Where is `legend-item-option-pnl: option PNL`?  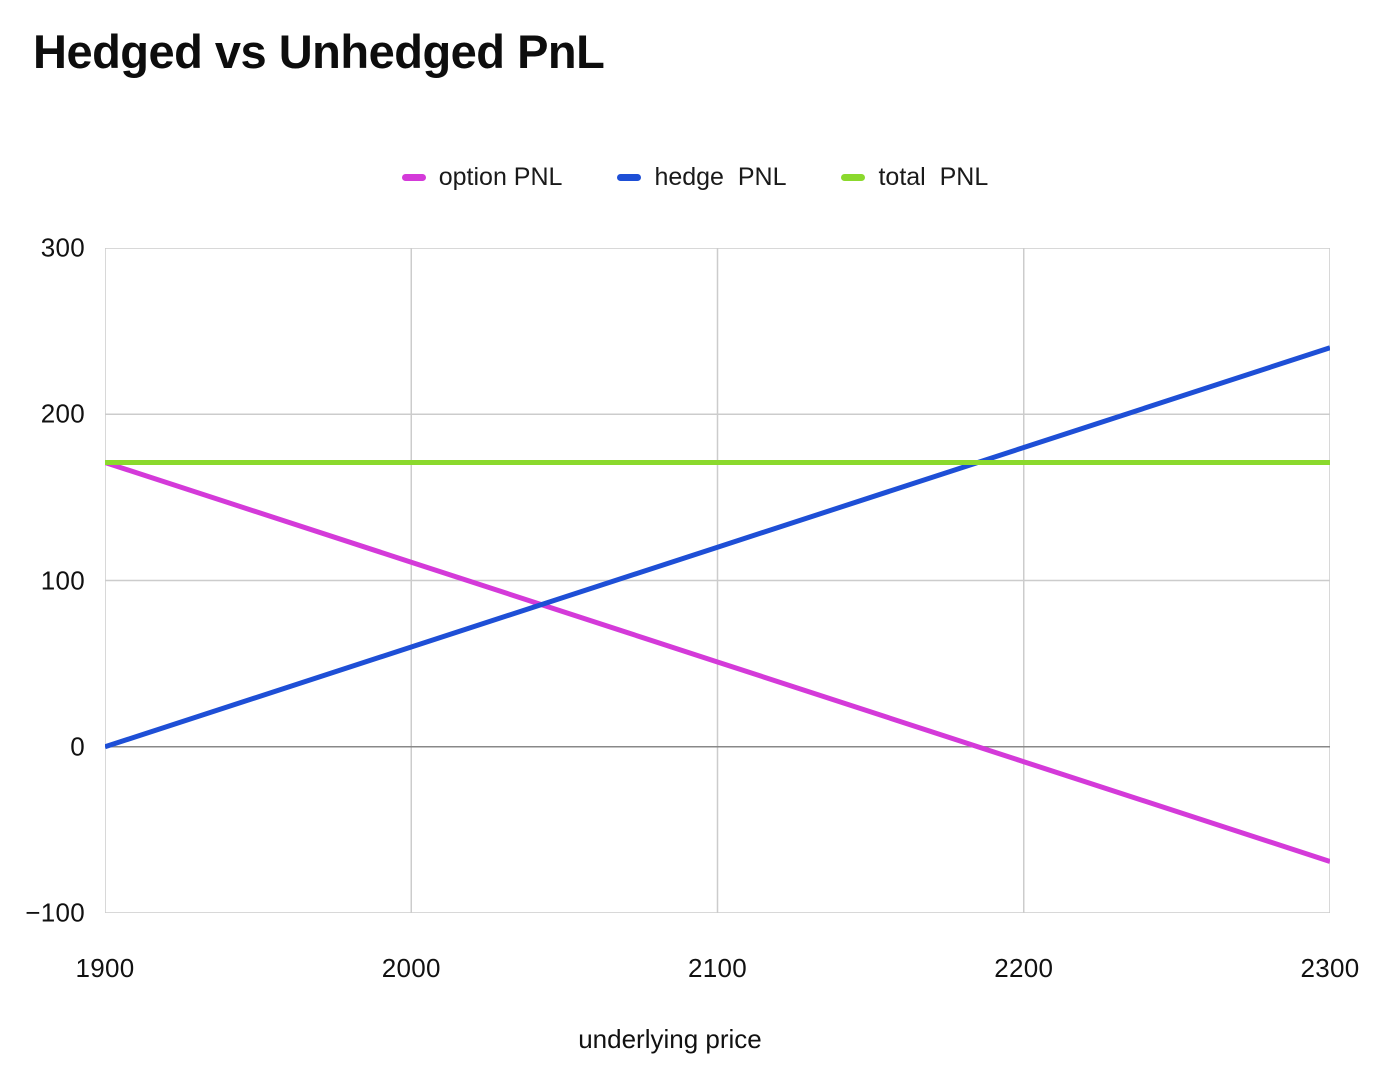 legend-item-option-pnl: option PNL is located at coordinates (482, 177).